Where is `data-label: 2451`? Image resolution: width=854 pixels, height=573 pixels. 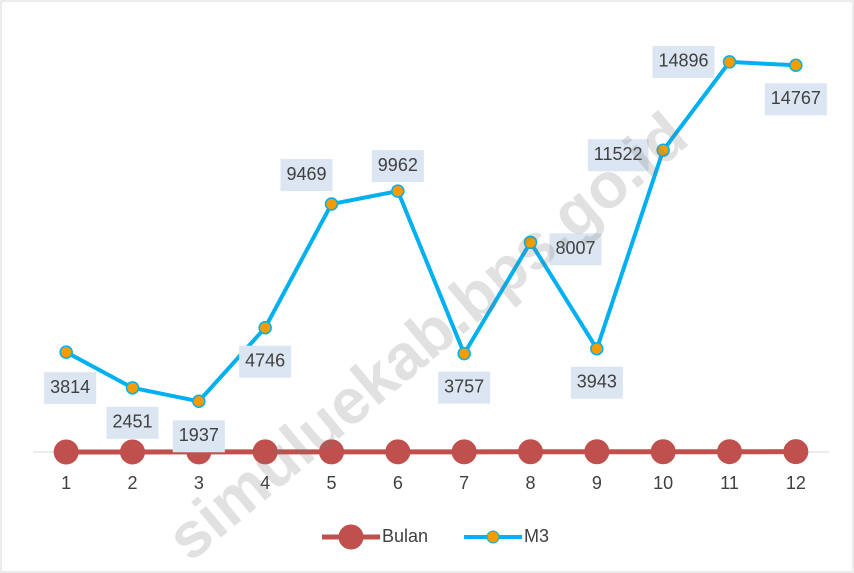 data-label: 2451 is located at coordinates (132, 422).